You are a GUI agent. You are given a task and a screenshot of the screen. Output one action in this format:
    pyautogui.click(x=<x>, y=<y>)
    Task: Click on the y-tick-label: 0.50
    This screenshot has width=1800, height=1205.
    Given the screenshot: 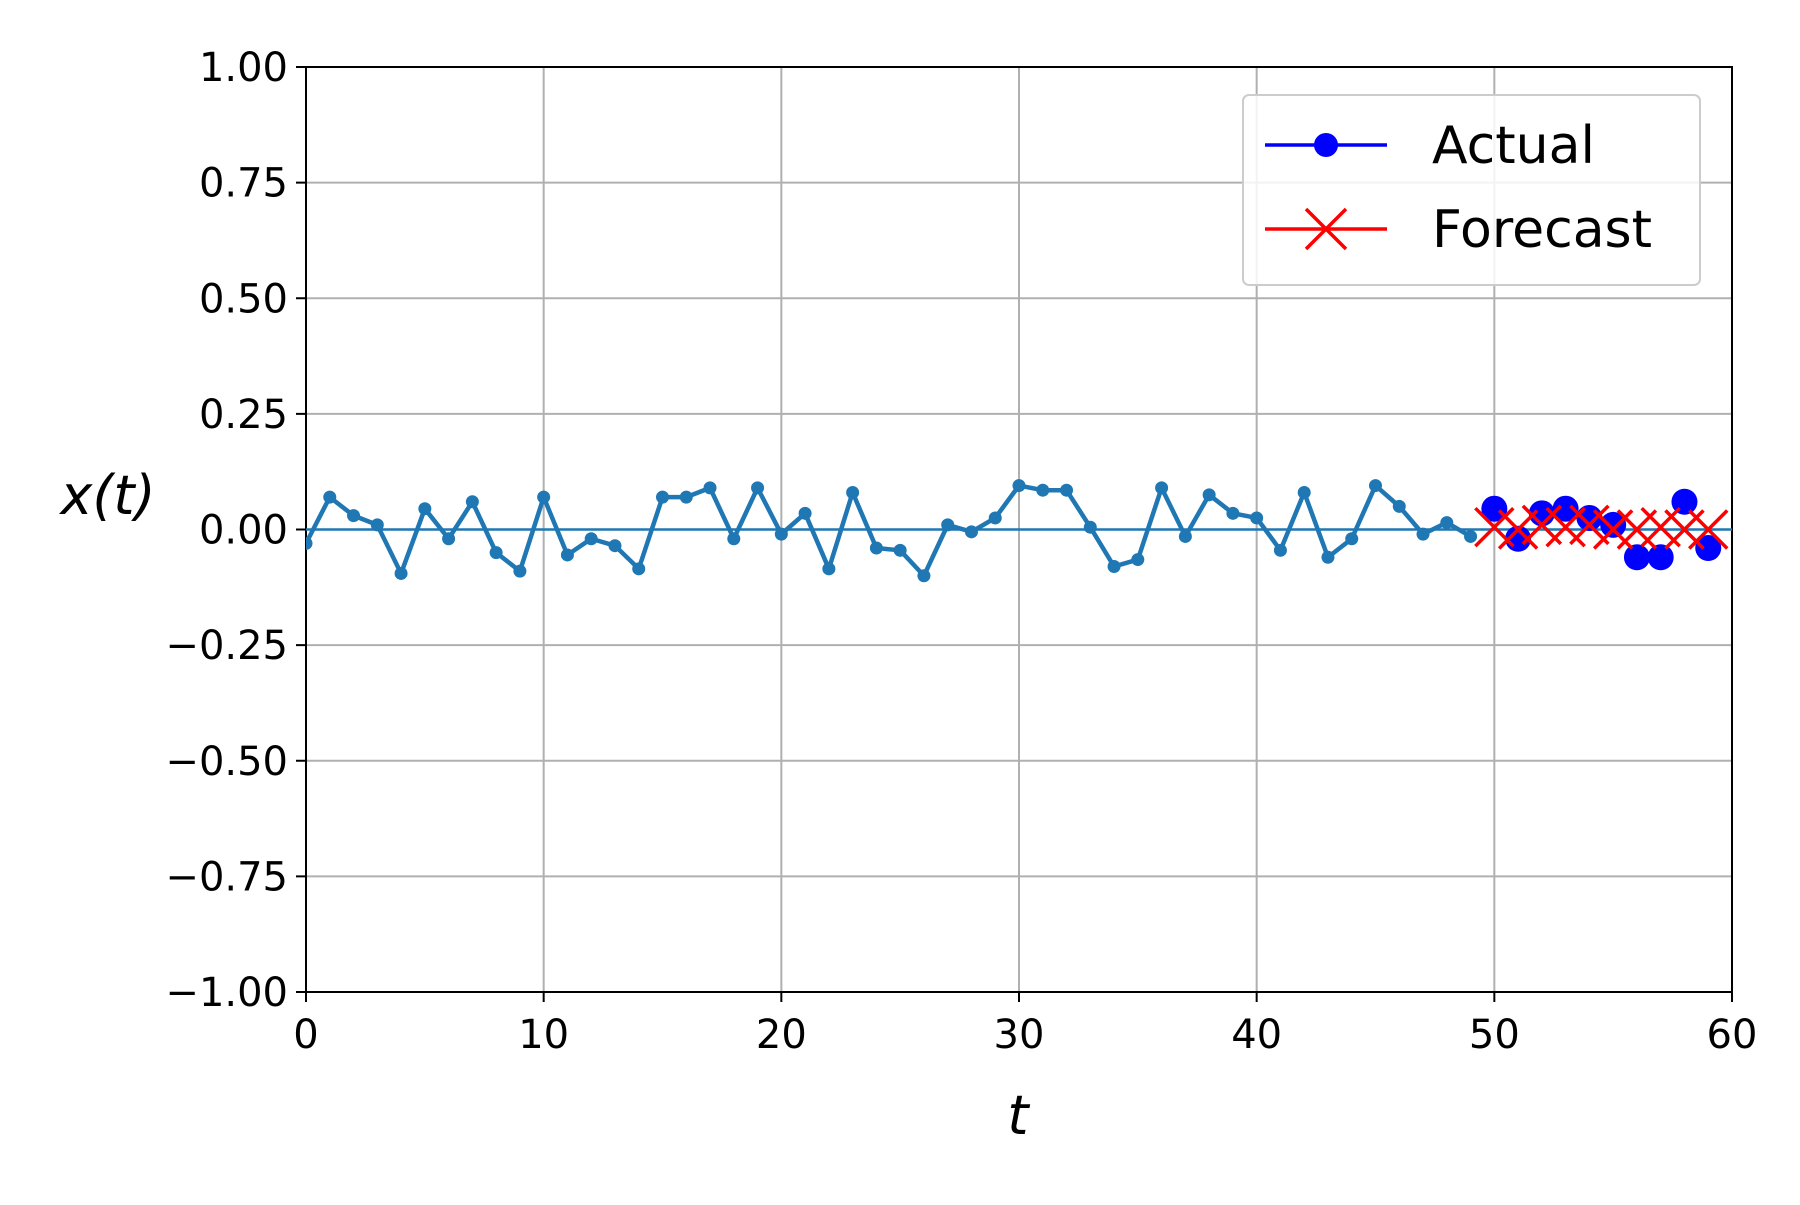 What is the action you would take?
    pyautogui.click(x=243, y=299)
    